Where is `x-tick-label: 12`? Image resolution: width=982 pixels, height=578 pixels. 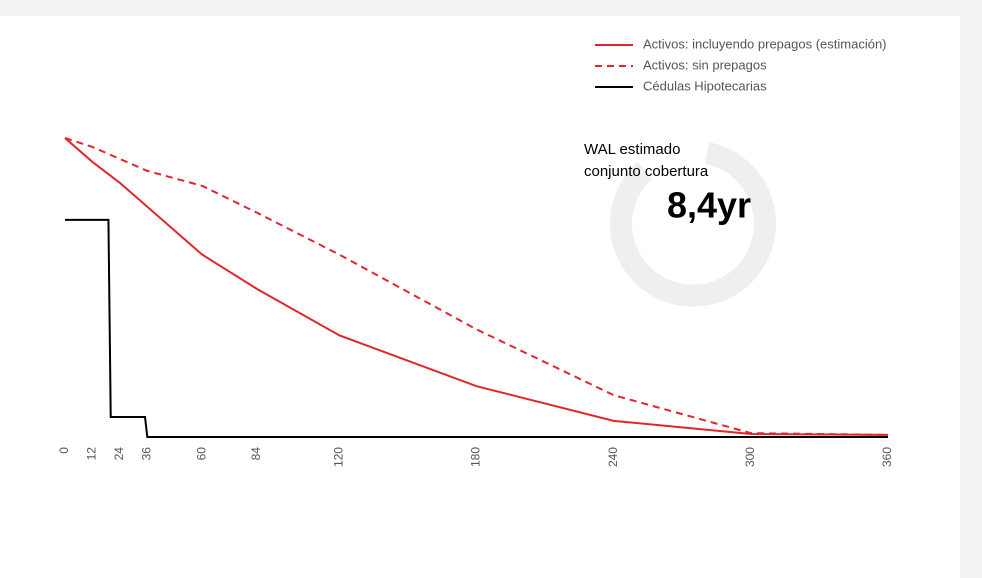 x-tick-label: 12 is located at coordinates (92, 454).